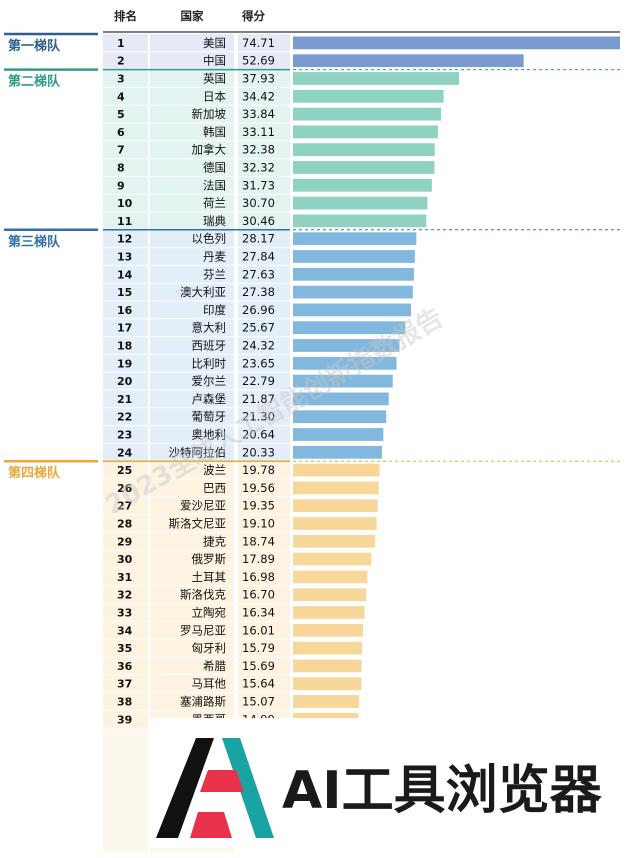  I want to click on score-cell: 21.87, so click(258, 399).